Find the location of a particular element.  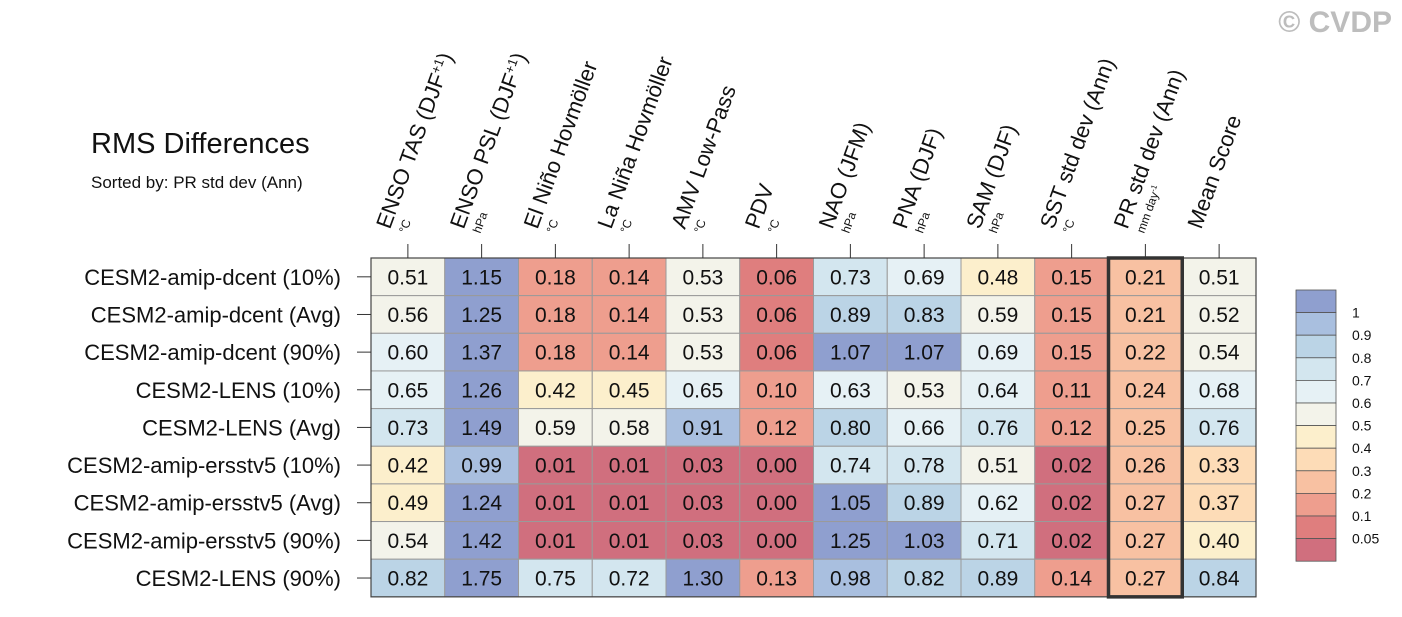

cell-value-label: 0.27 is located at coordinates (1145, 579).